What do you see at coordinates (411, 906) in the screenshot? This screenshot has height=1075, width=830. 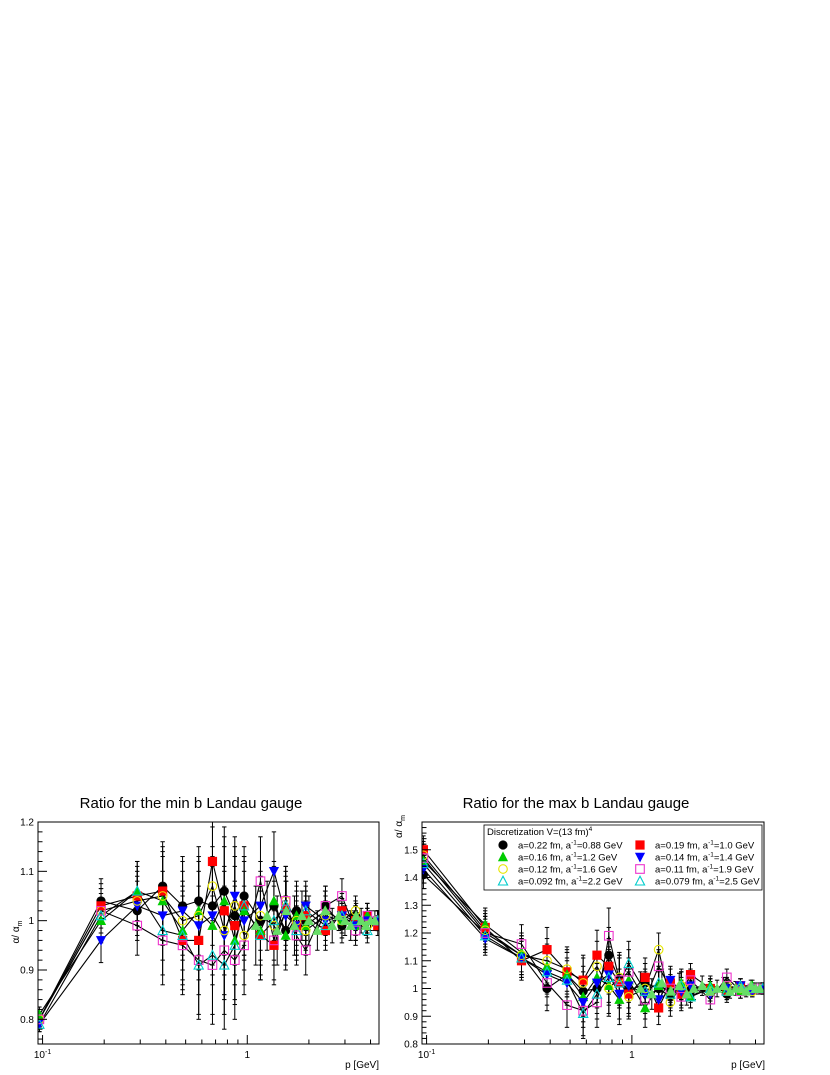 I see `chart-right-y-tick-label: 1.3` at bounding box center [411, 906].